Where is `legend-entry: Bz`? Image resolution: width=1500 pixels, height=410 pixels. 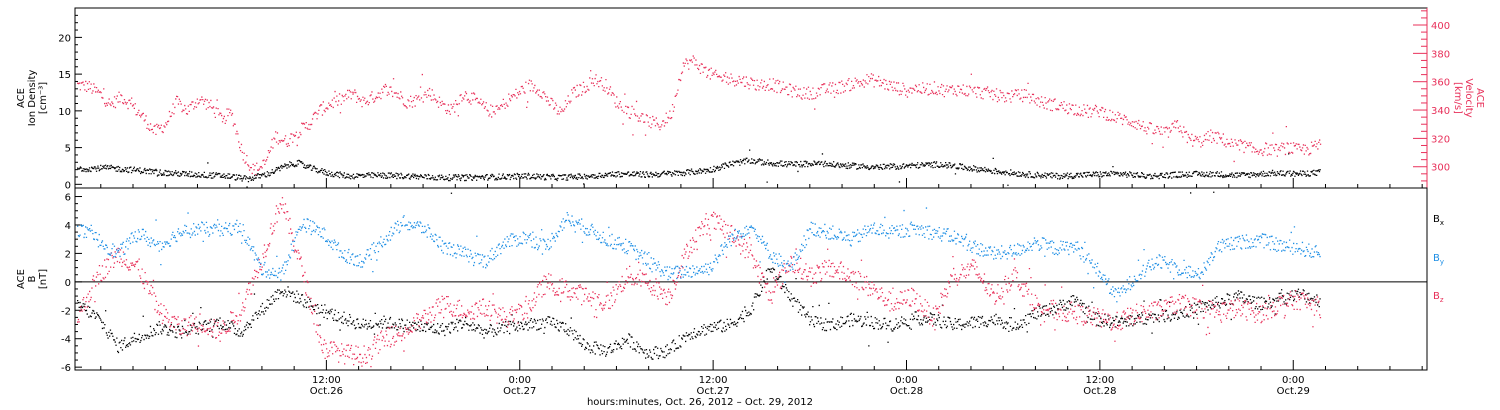
legend-entry: Bz is located at coordinates (1438, 297).